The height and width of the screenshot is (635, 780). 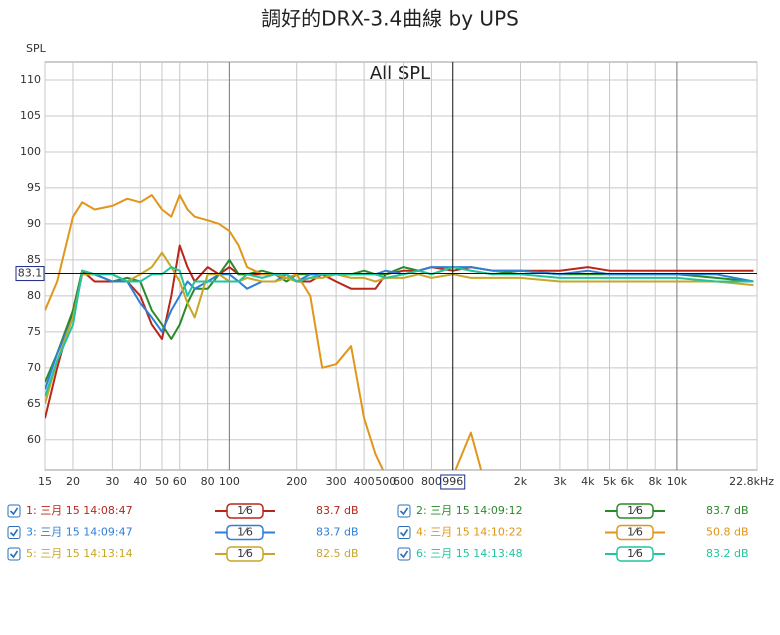 What do you see at coordinates (337, 553) in the screenshot?
I see `legend-readout: 82.5 dB` at bounding box center [337, 553].